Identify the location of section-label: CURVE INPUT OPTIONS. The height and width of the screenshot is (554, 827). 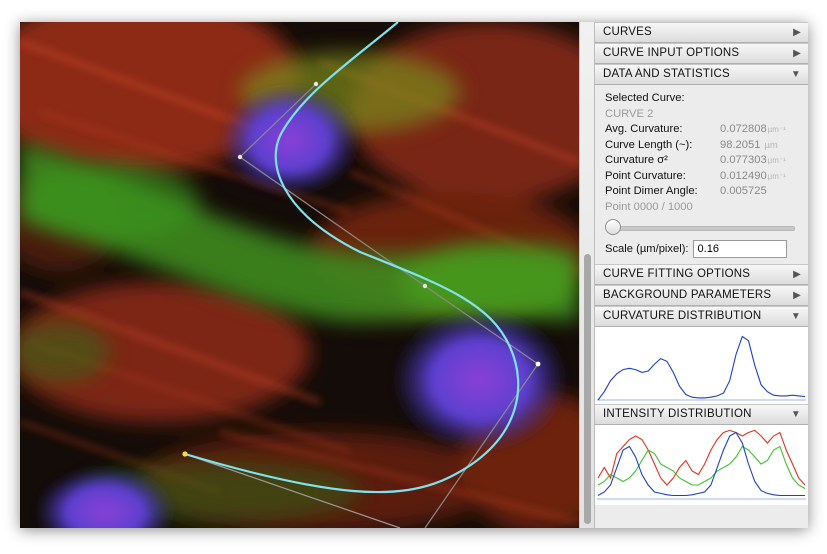
(671, 53).